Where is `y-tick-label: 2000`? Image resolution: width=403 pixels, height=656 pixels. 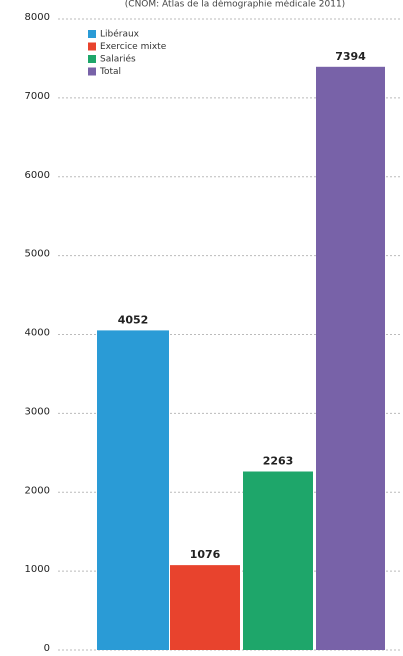
y-tick-label: 2000 is located at coordinates (37, 490).